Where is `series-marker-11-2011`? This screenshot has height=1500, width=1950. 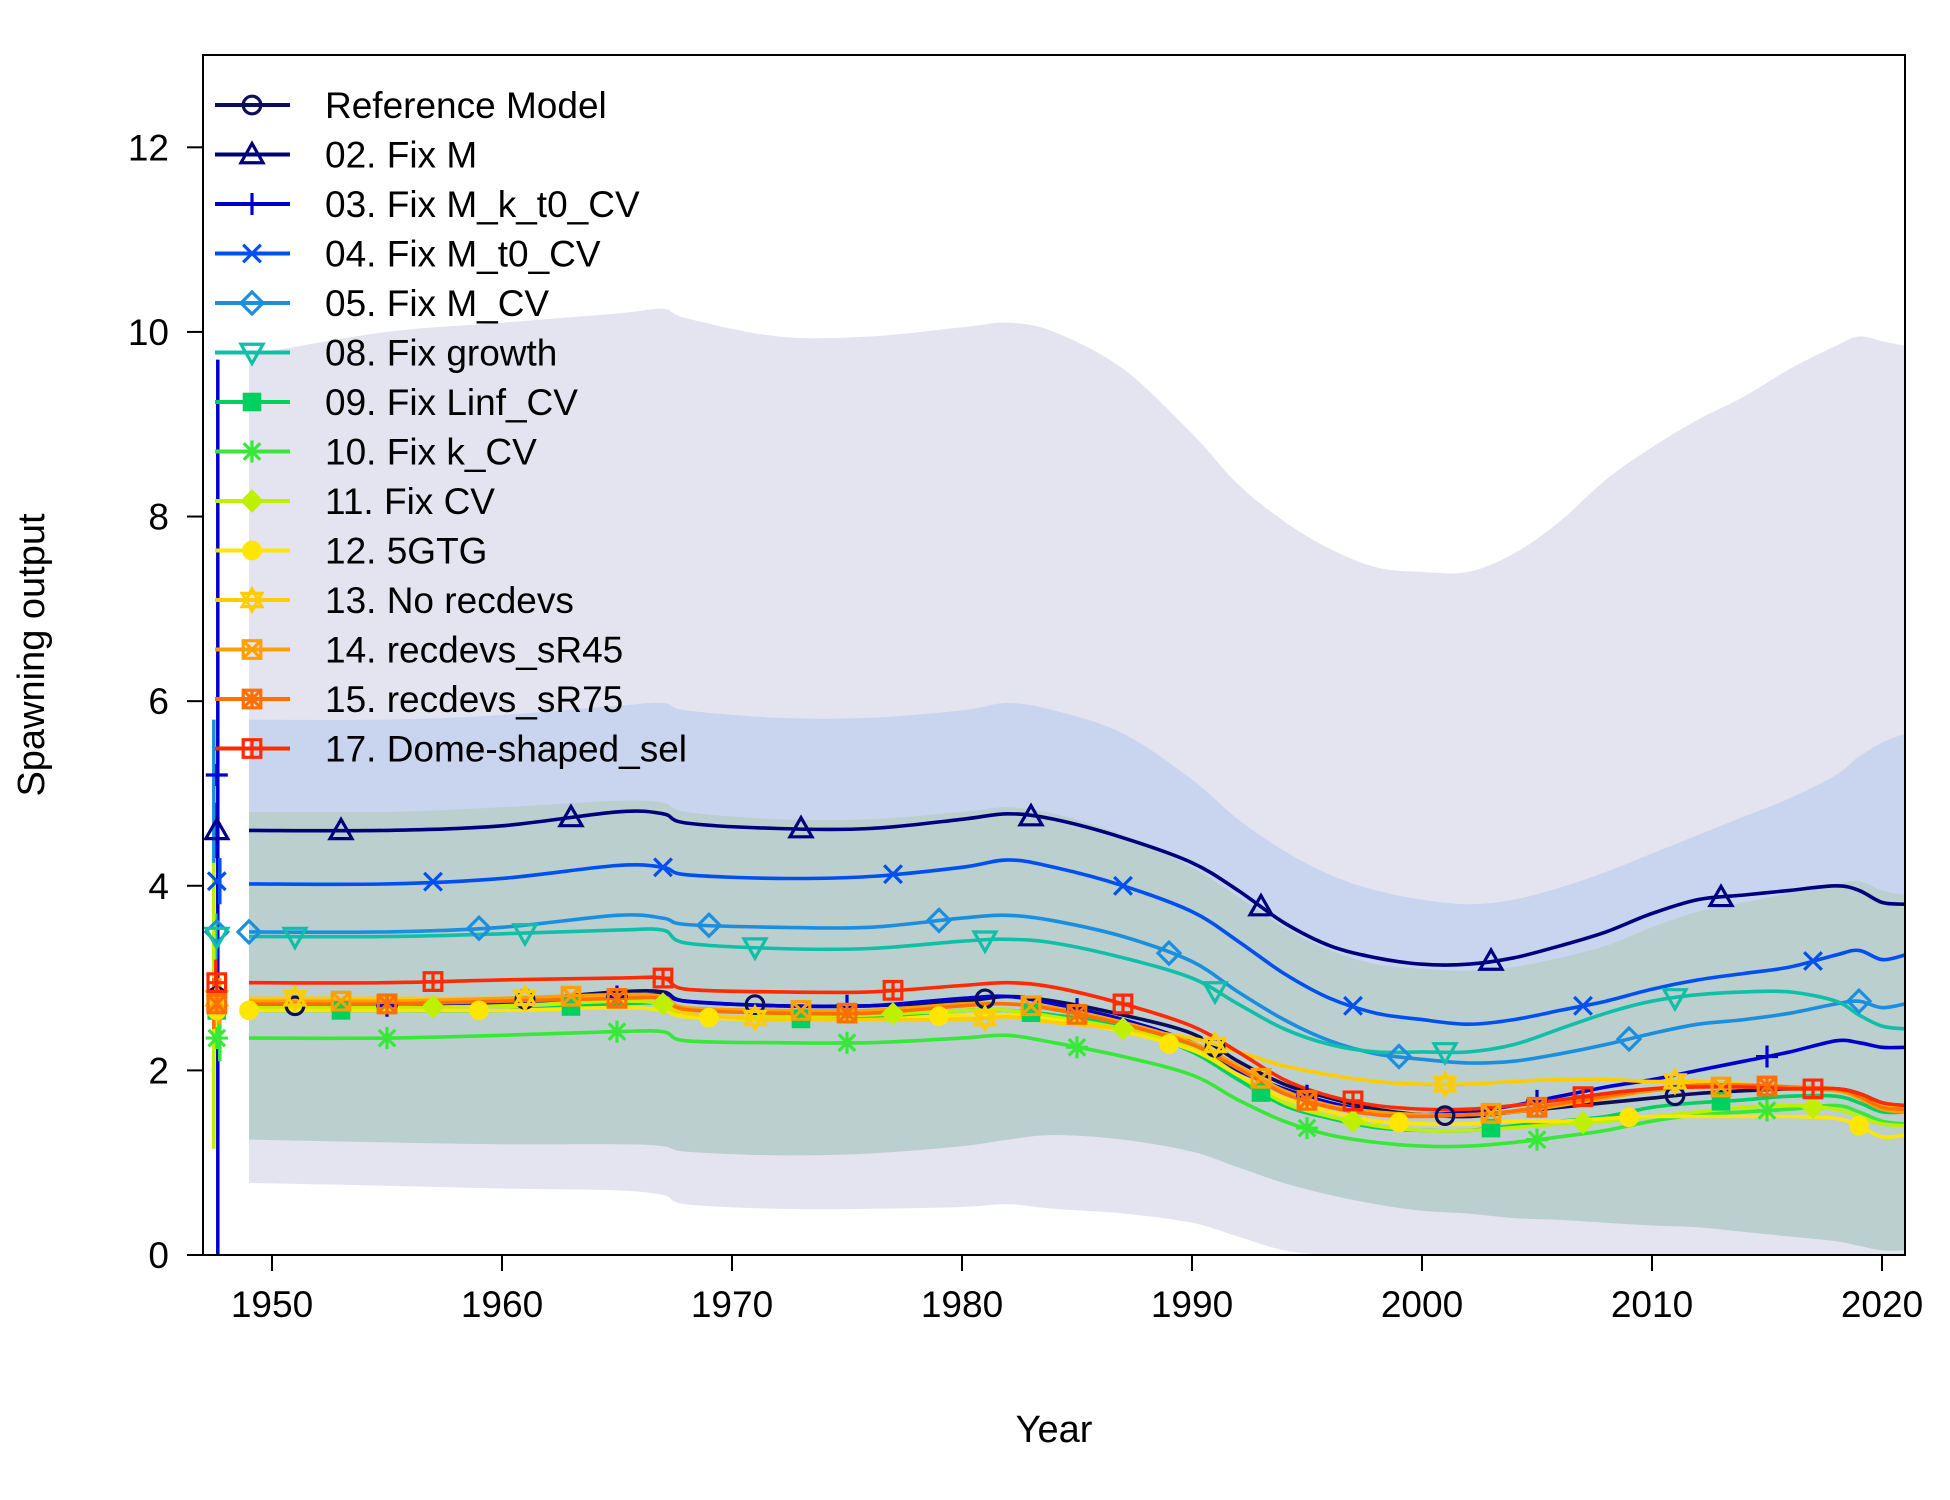
series-marker-11-2011 is located at coordinates (1675, 1081).